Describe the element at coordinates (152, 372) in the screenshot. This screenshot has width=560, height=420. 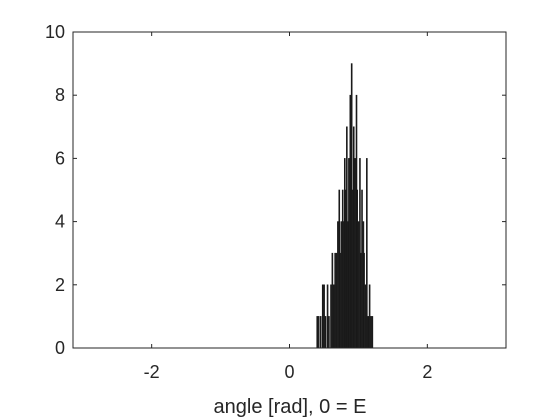
I see `x-tick-label: -2` at that location.